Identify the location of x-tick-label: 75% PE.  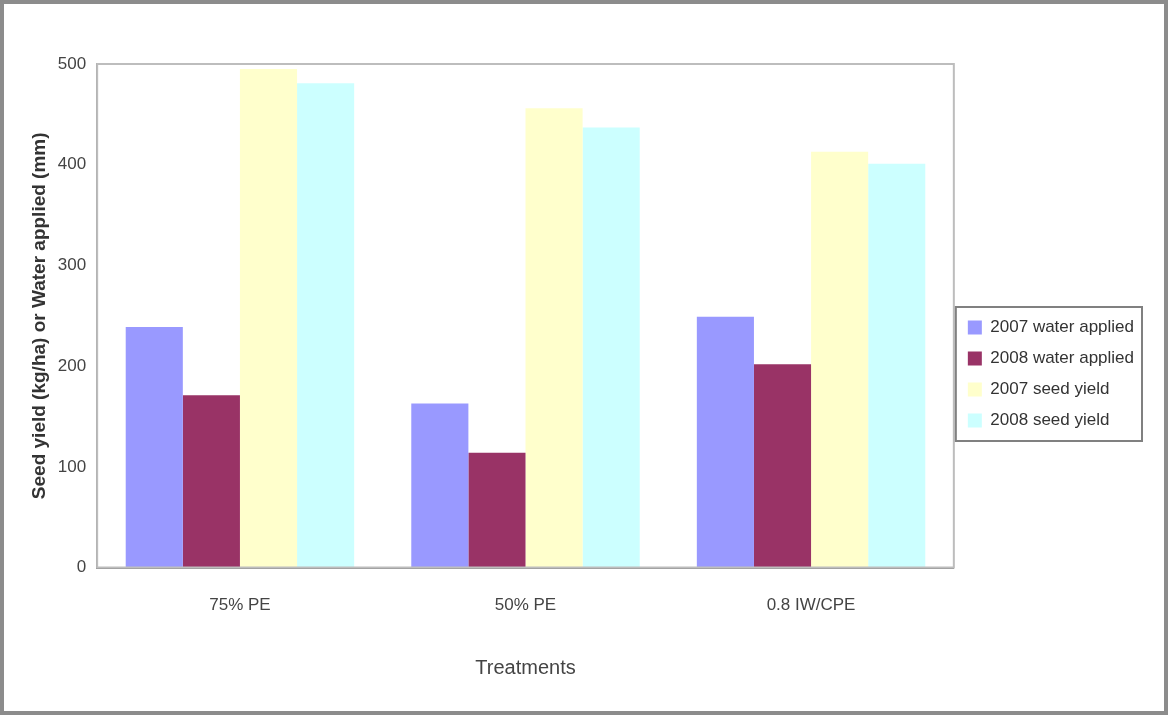
(240, 605).